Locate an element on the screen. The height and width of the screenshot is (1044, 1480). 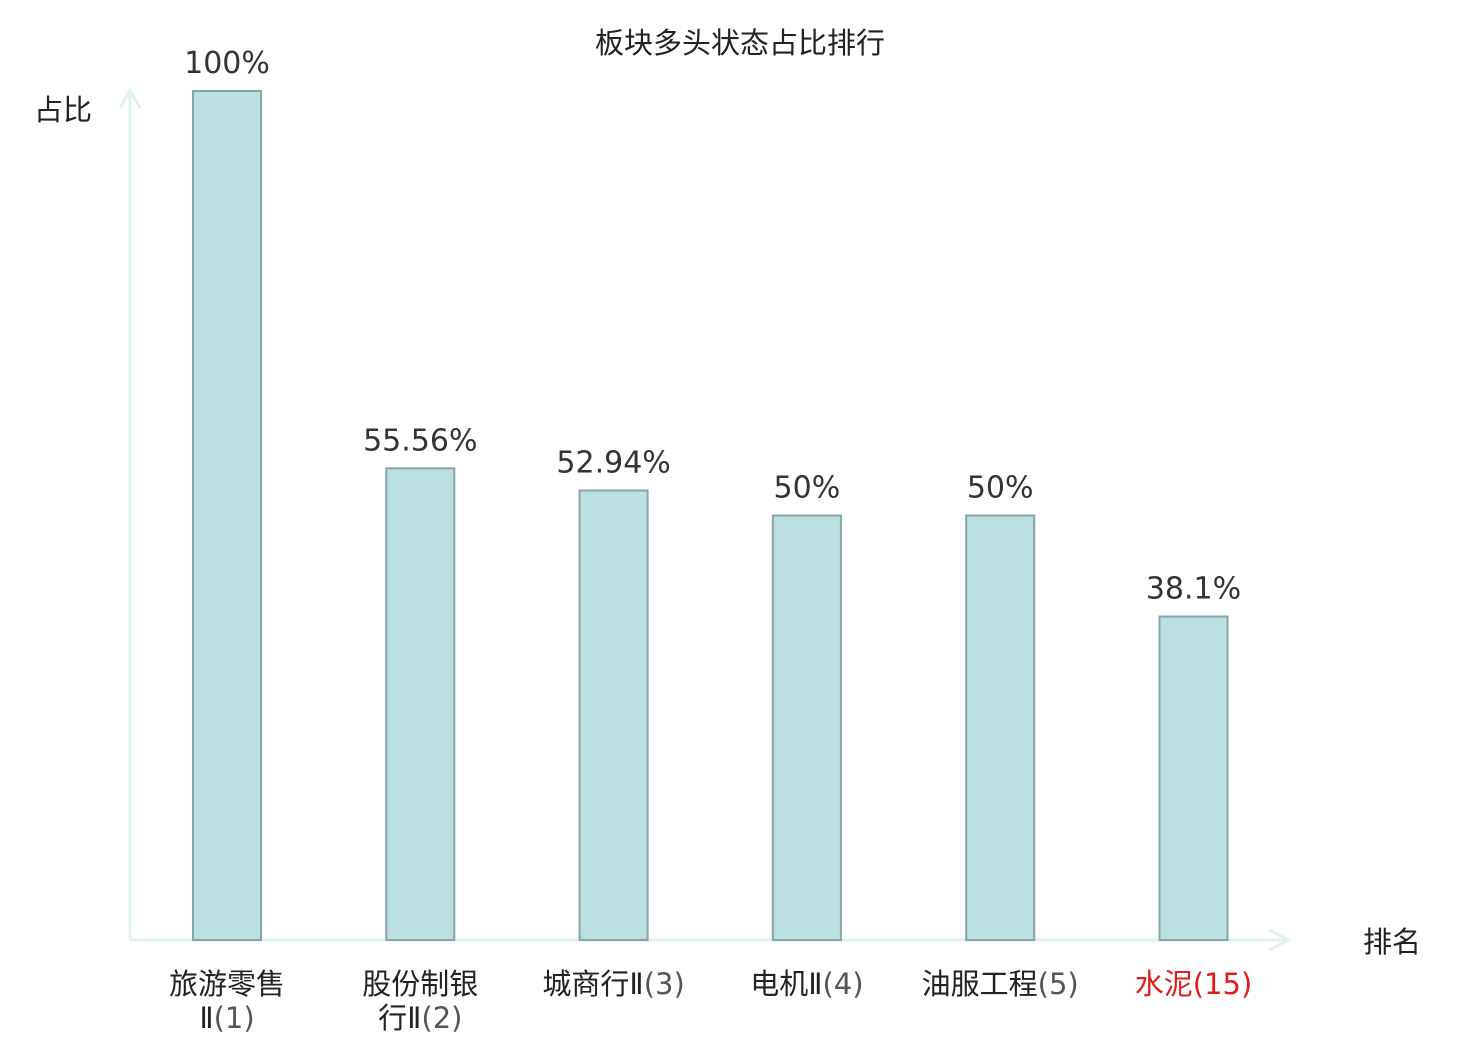
category-label-2-line-1: 股份制银 is located at coordinates (420, 984).